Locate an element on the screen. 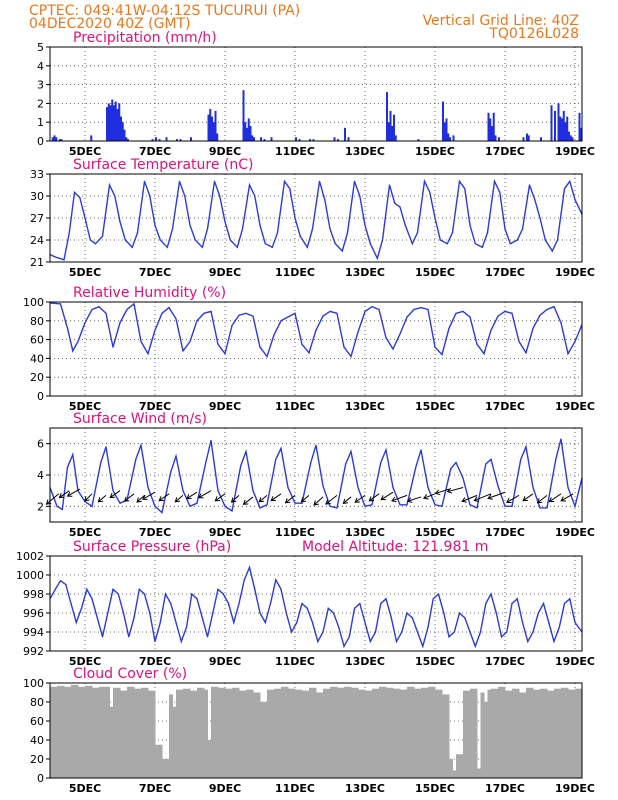 Image resolution: width=618 pixels, height=800 pixels. x-tick-label: 9DEC is located at coordinates (225, 151).